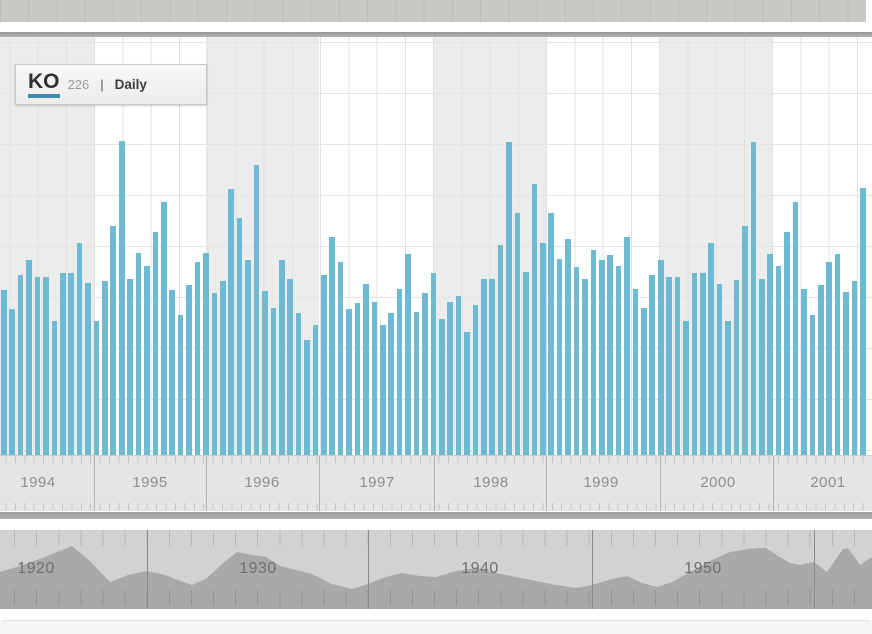 The image size is (872, 634). Describe the element at coordinates (436, 598) in the screenshot. I see `year-ticks-bottom` at that location.